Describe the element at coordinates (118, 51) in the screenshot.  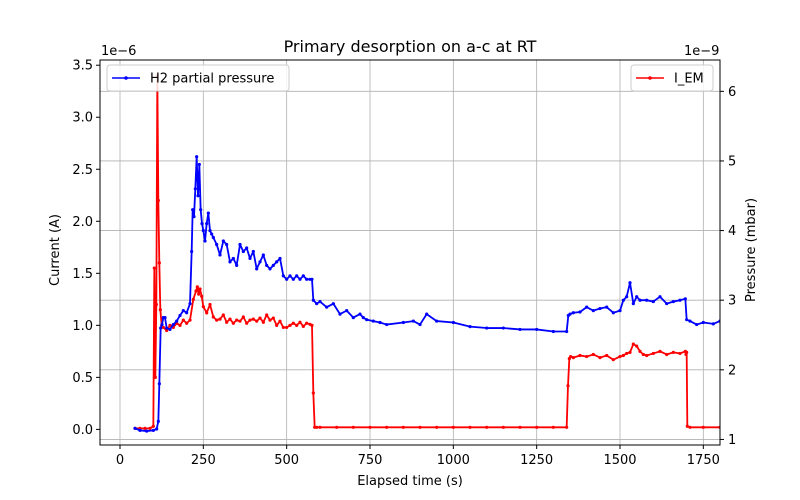
I see `left-axis-offset-label: 1e−6` at that location.